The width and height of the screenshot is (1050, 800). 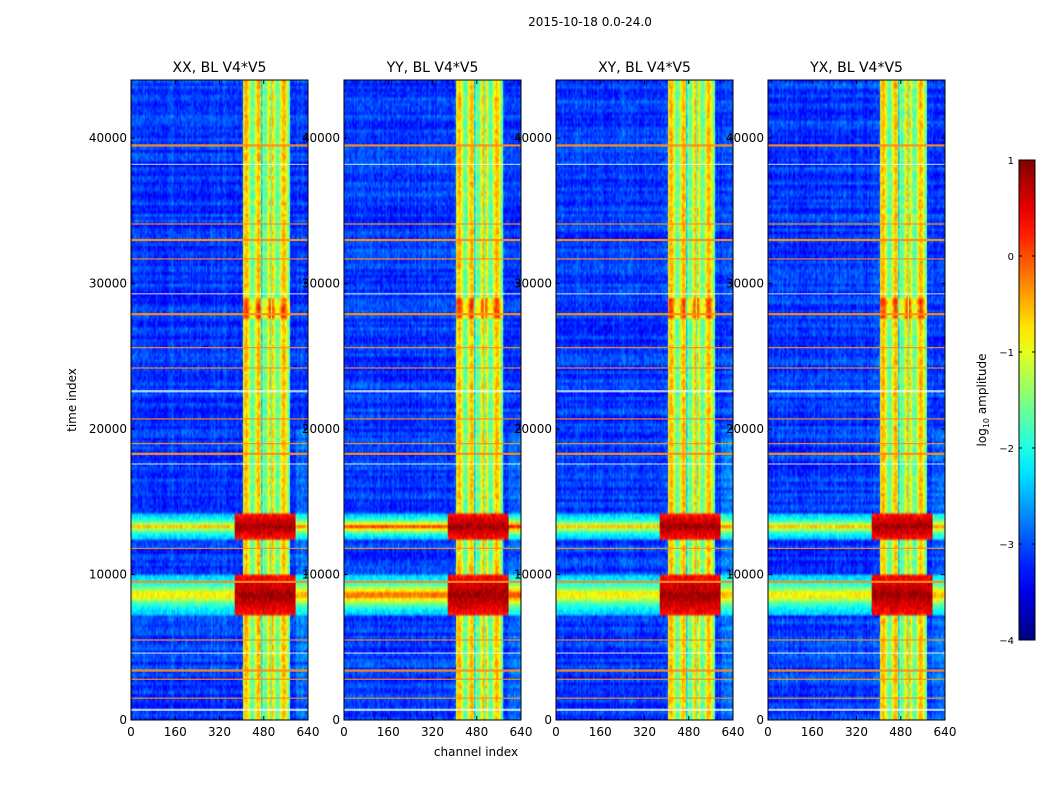 I want to click on figure-suptitle: 2015-10-18 0.0-24.0, so click(x=590, y=22).